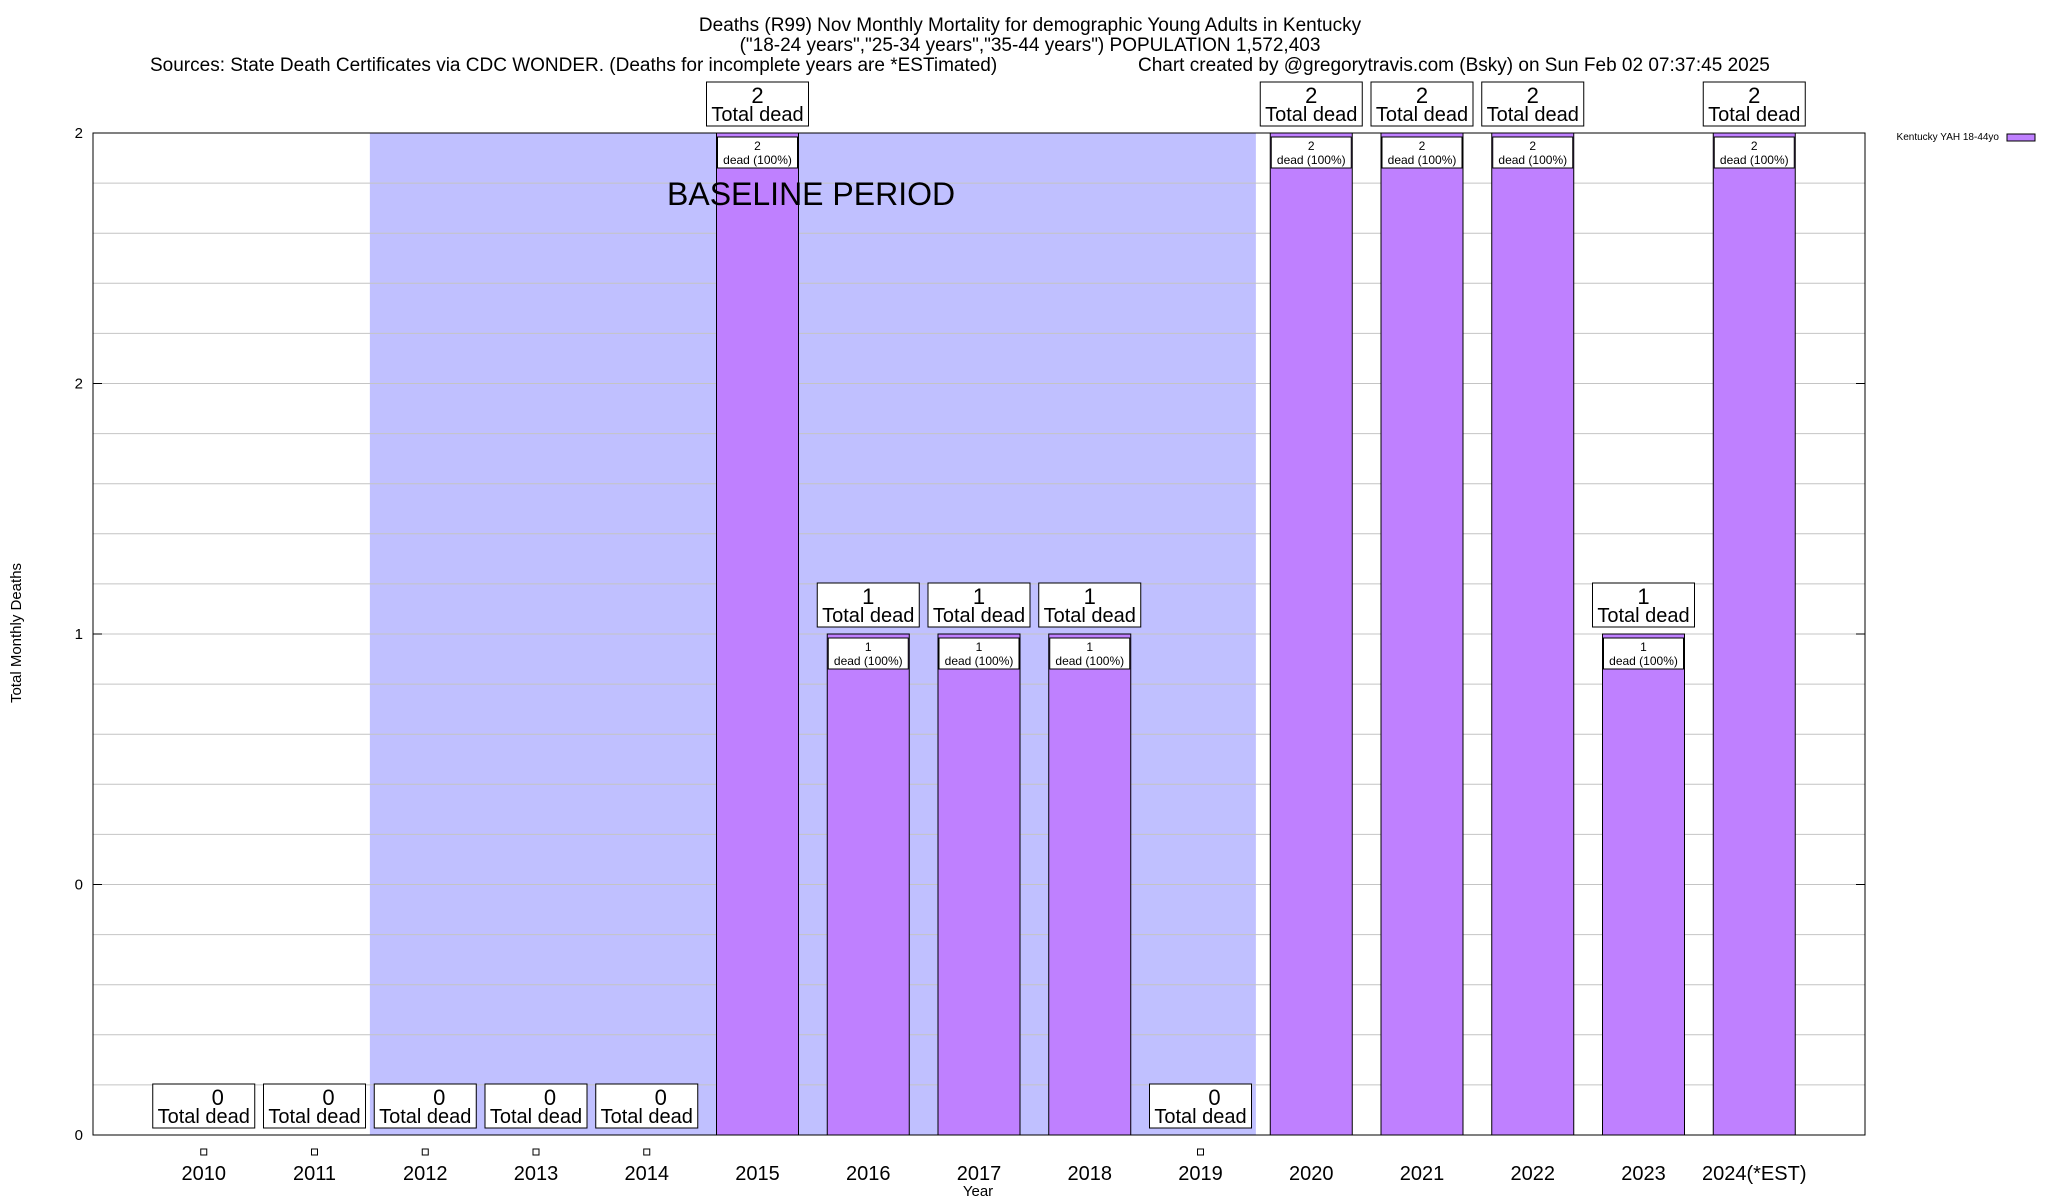 Image resolution: width=2048 pixels, height=1200 pixels. What do you see at coordinates (314, 1174) in the screenshot?
I see `x-tick-label: 2011` at bounding box center [314, 1174].